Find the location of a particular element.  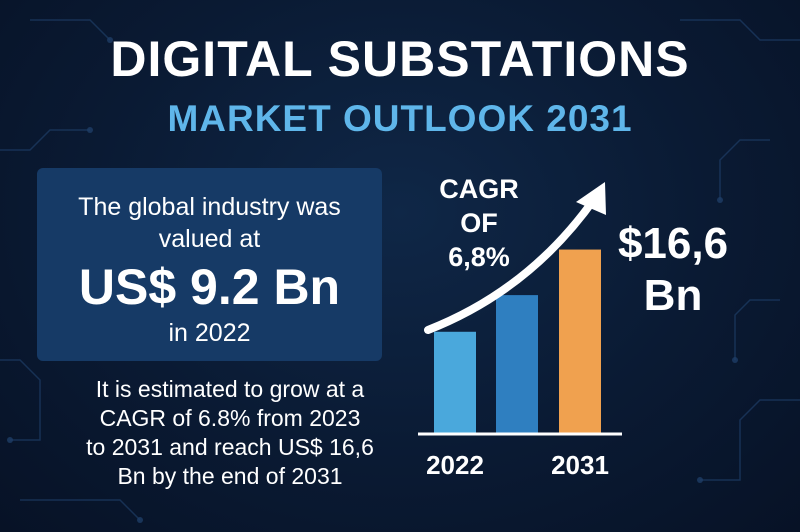

card-text-line-2: valued at is located at coordinates (209, 239).